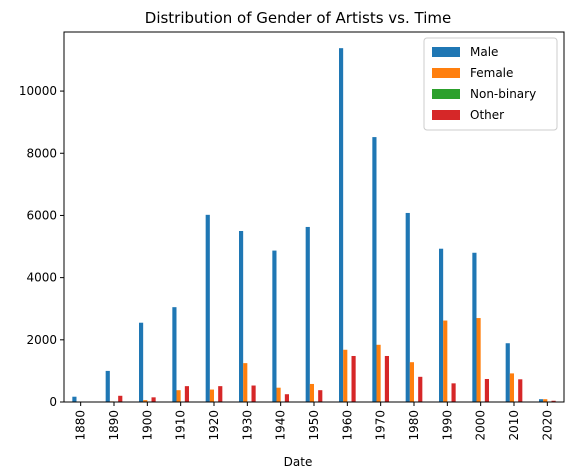 The image size is (569, 476). I want to click on bar-other-1940, so click(286, 398).